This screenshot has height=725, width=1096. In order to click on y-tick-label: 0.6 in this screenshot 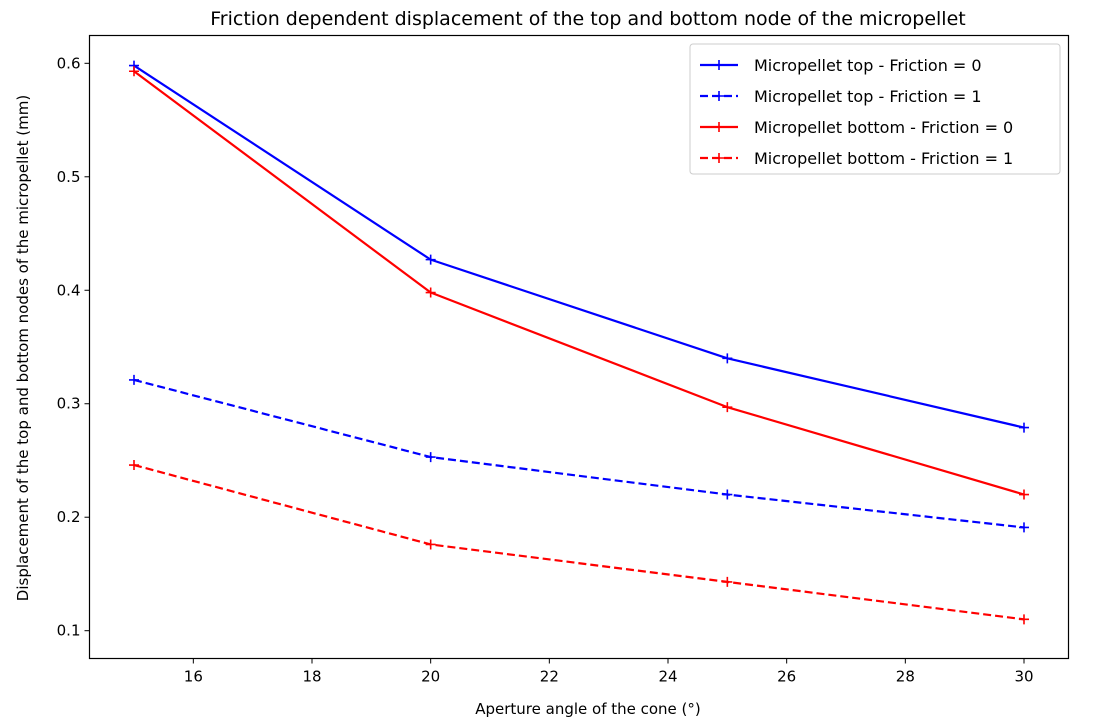, I will do `click(69, 63)`.